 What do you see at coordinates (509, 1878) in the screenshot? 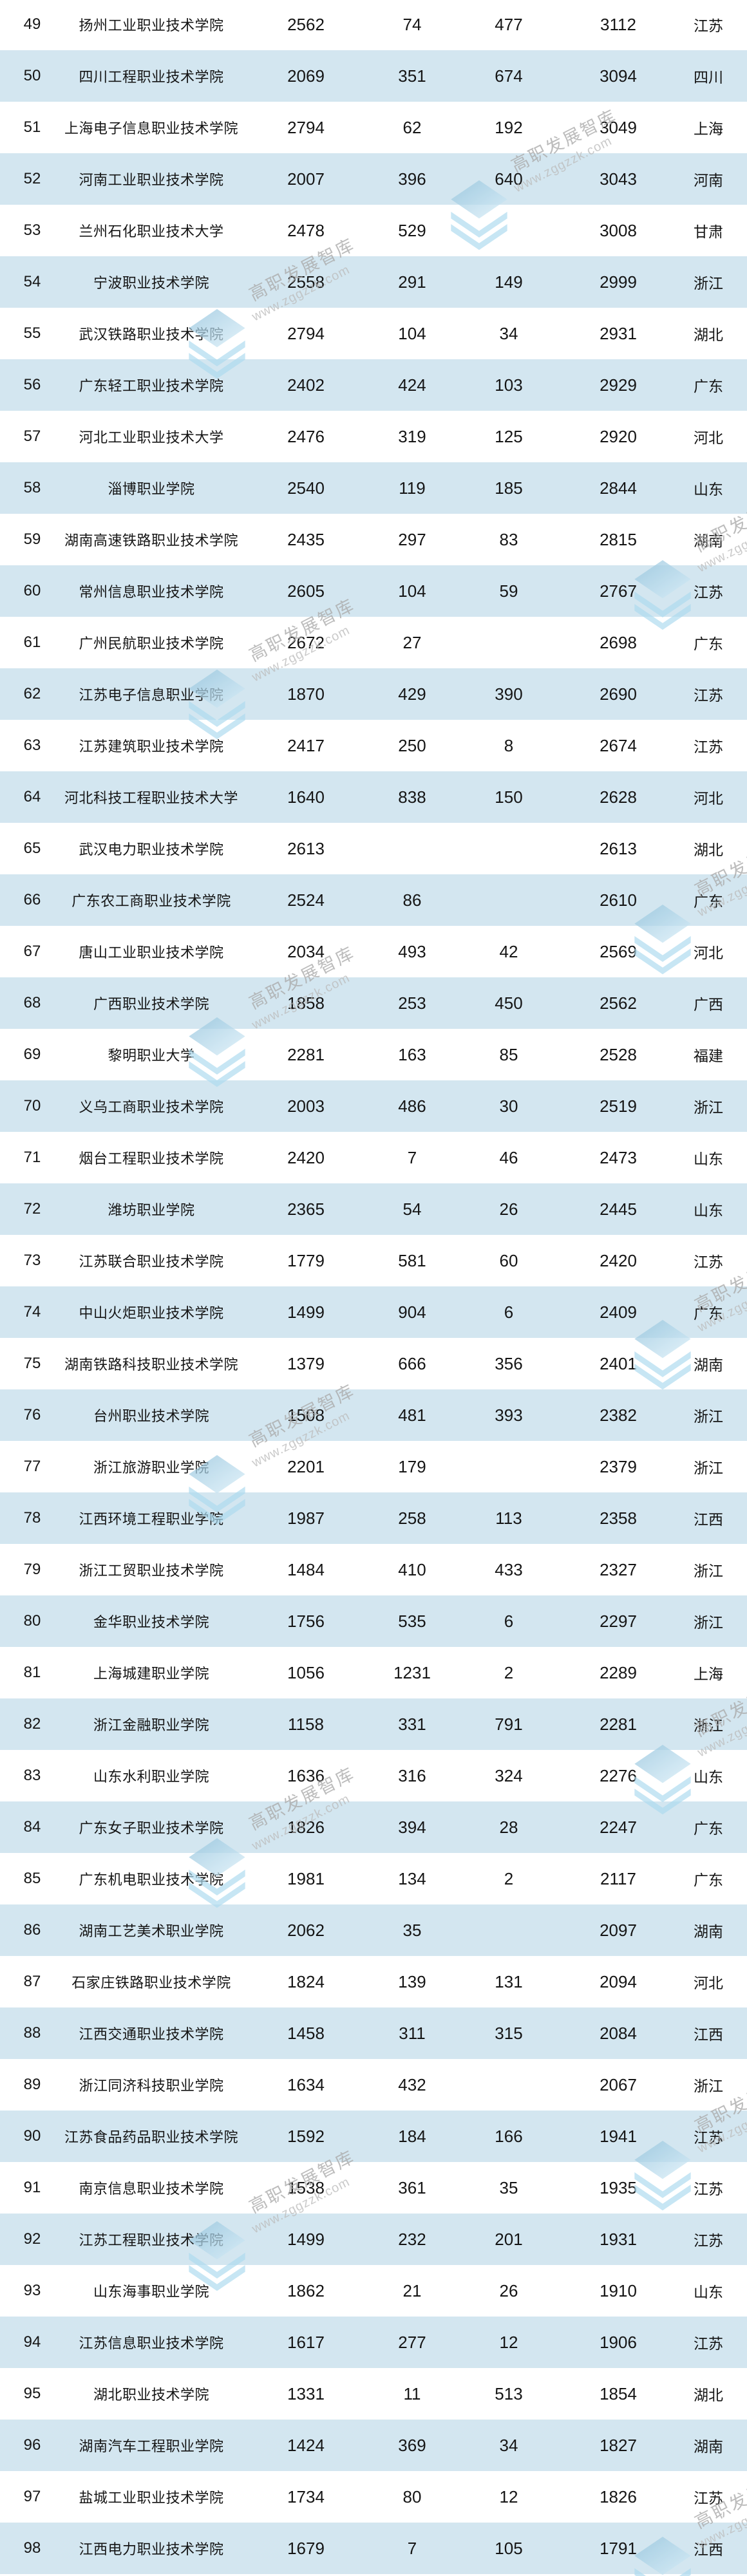
I see `value3-cell: 2` at bounding box center [509, 1878].